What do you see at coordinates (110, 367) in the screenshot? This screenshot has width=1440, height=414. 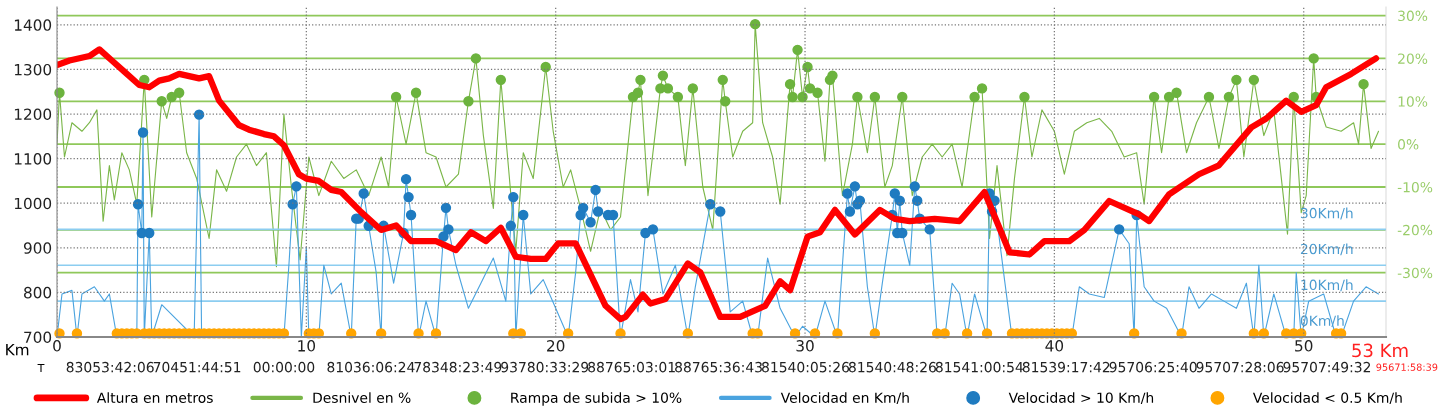 I see `text: 83053:42:06` at bounding box center [110, 367].